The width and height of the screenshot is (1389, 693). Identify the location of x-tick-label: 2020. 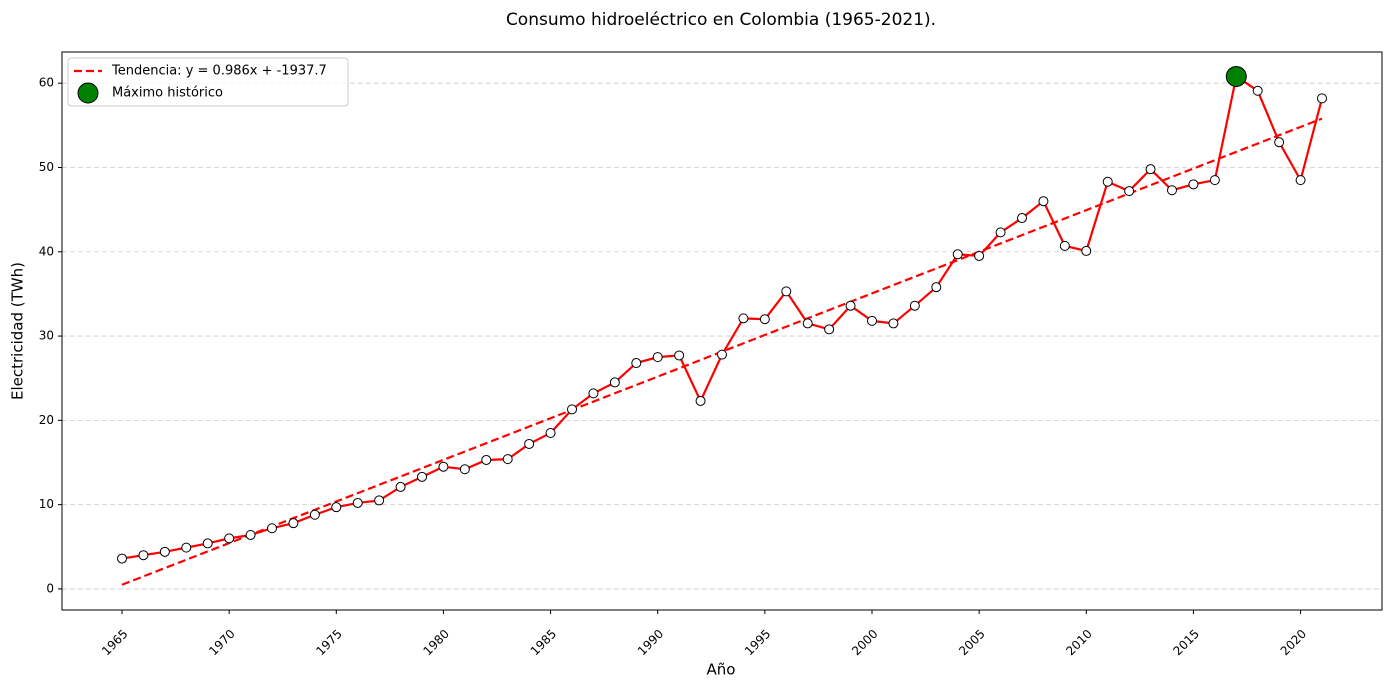
(1293, 642).